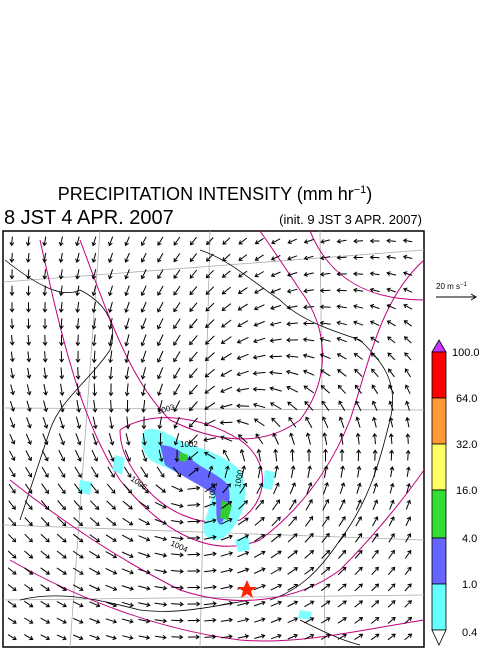  I want to click on precipitation, so click(195, 524).